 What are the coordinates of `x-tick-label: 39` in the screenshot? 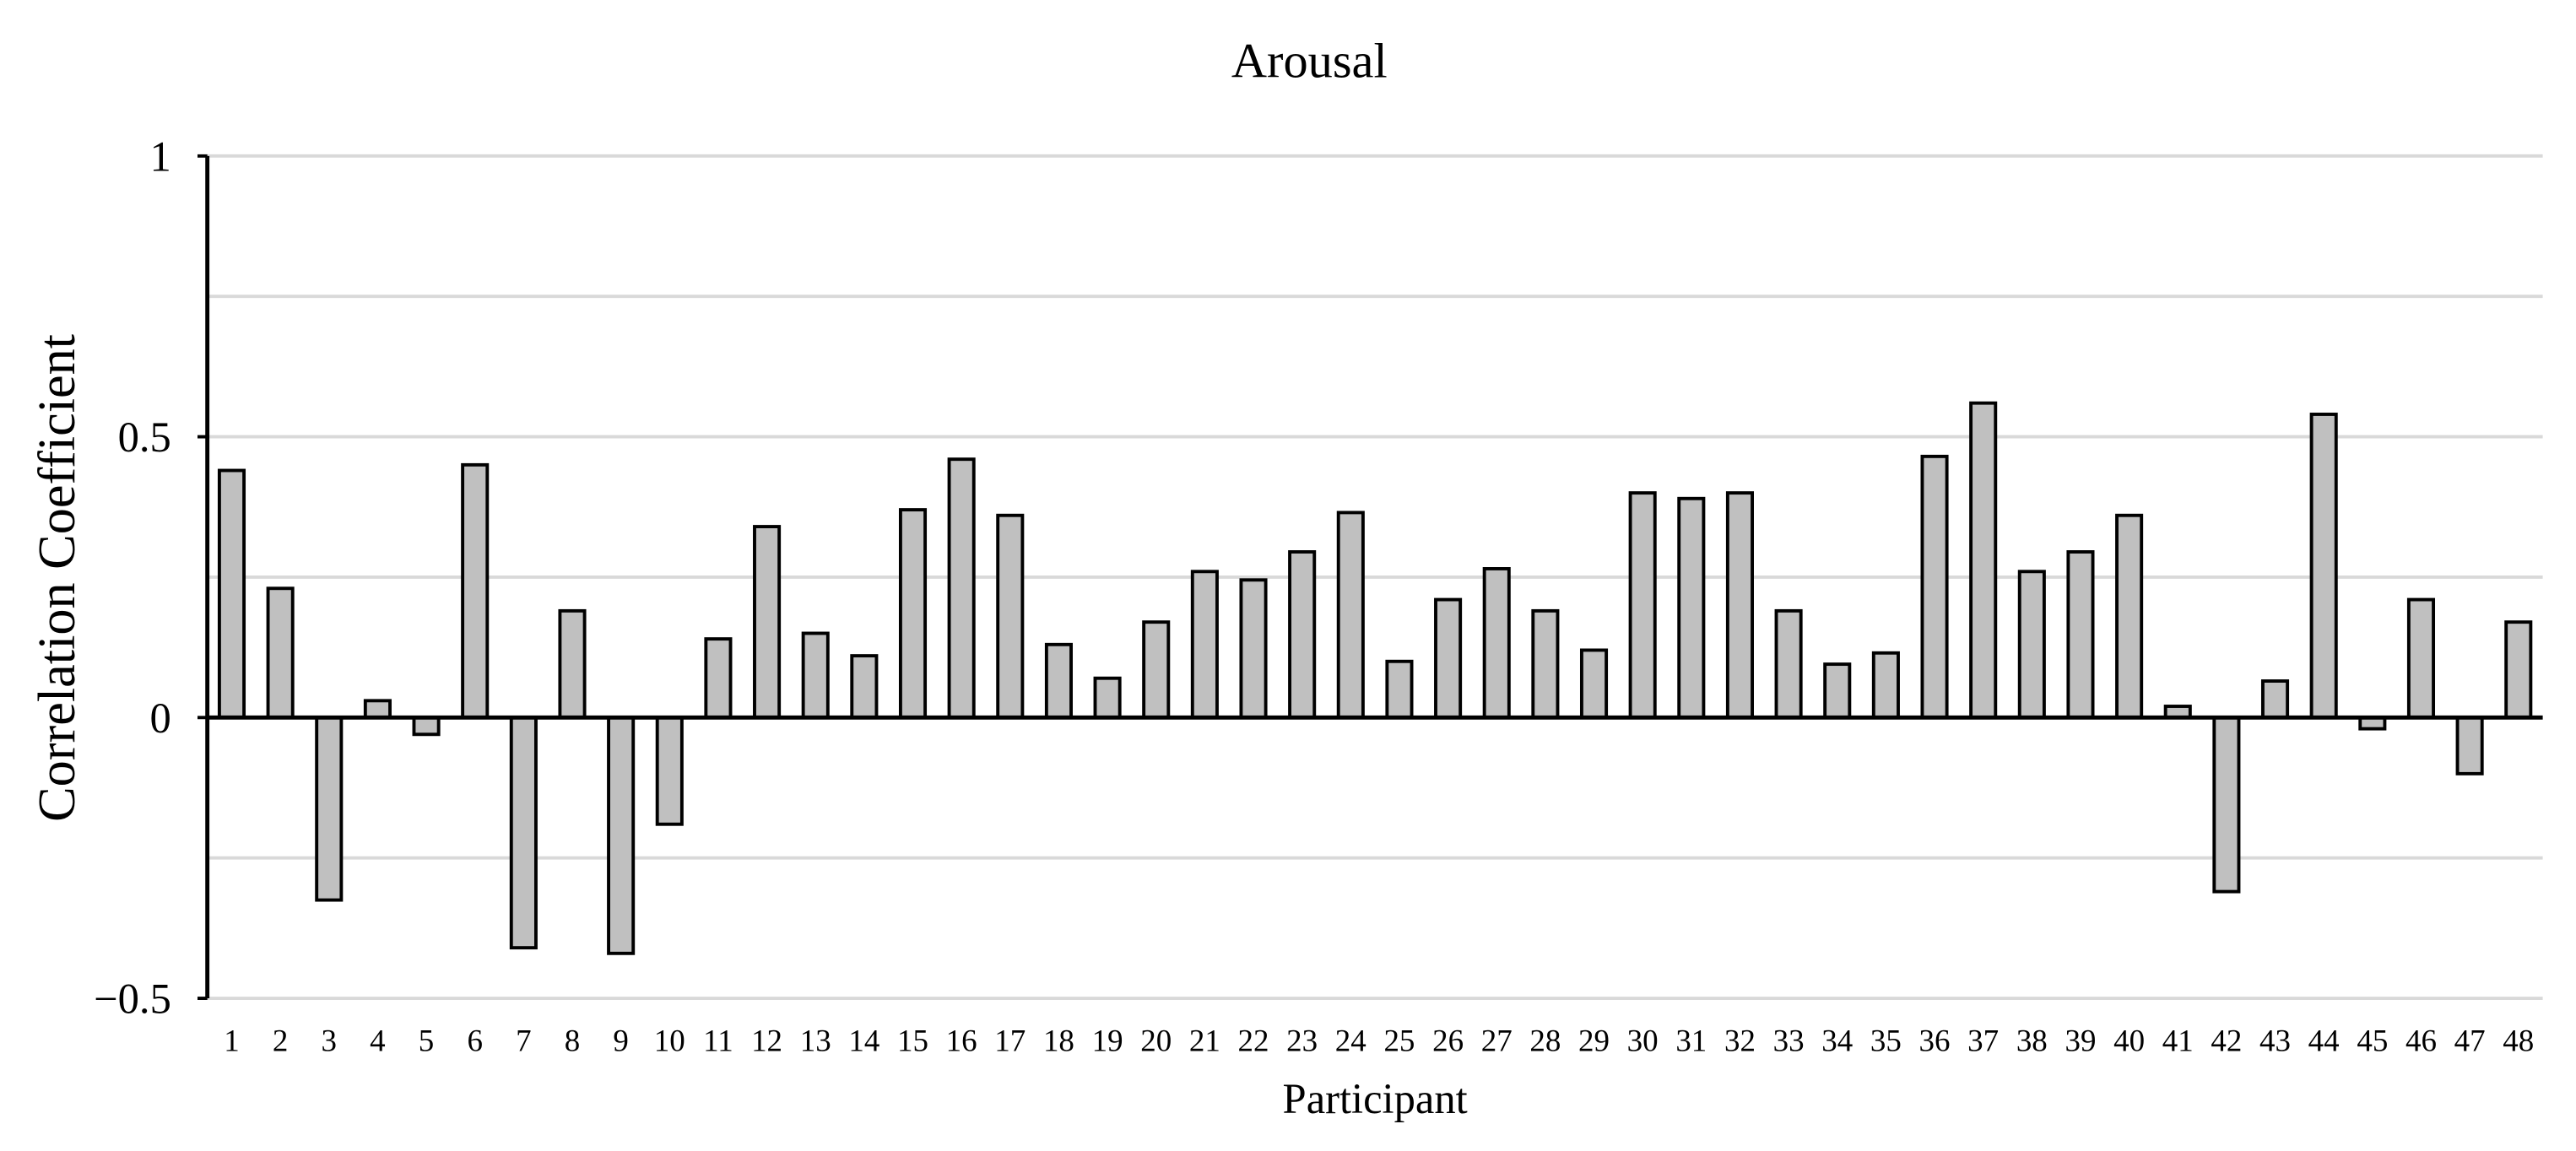 It's located at (2080, 1040).